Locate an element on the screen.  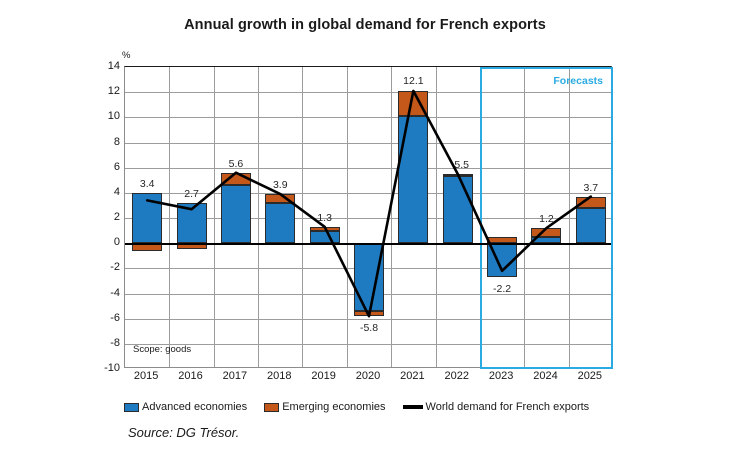
y-axis-unit-label: % is located at coordinates (126, 55).